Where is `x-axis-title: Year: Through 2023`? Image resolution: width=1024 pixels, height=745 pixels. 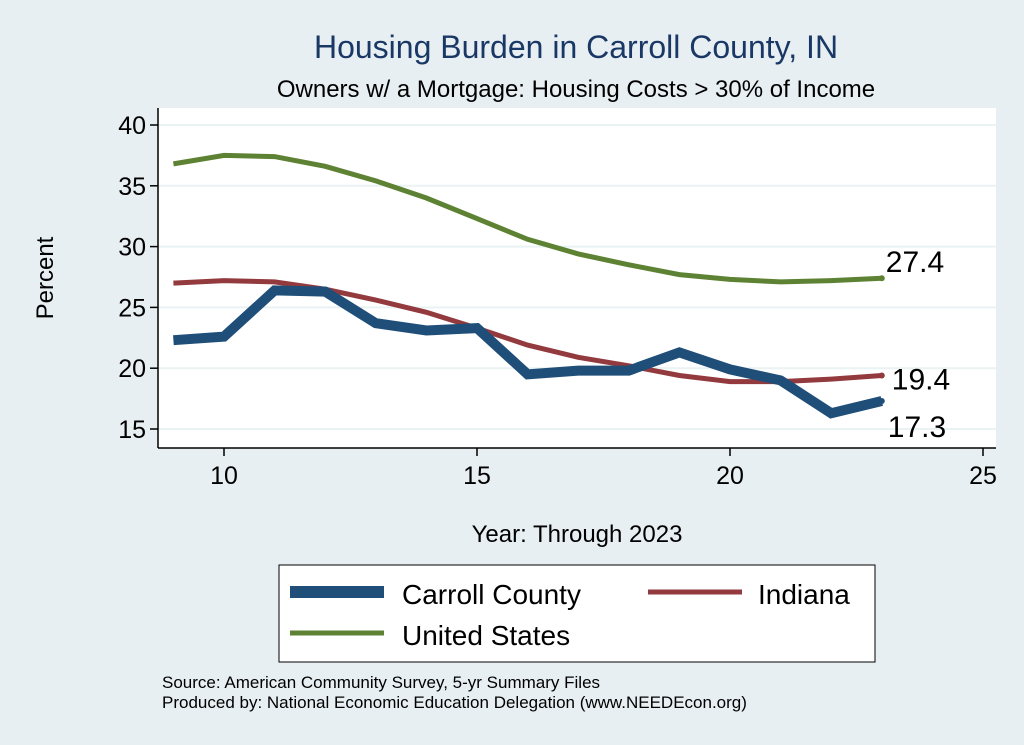 x-axis-title: Year: Through 2023 is located at coordinates (577, 534).